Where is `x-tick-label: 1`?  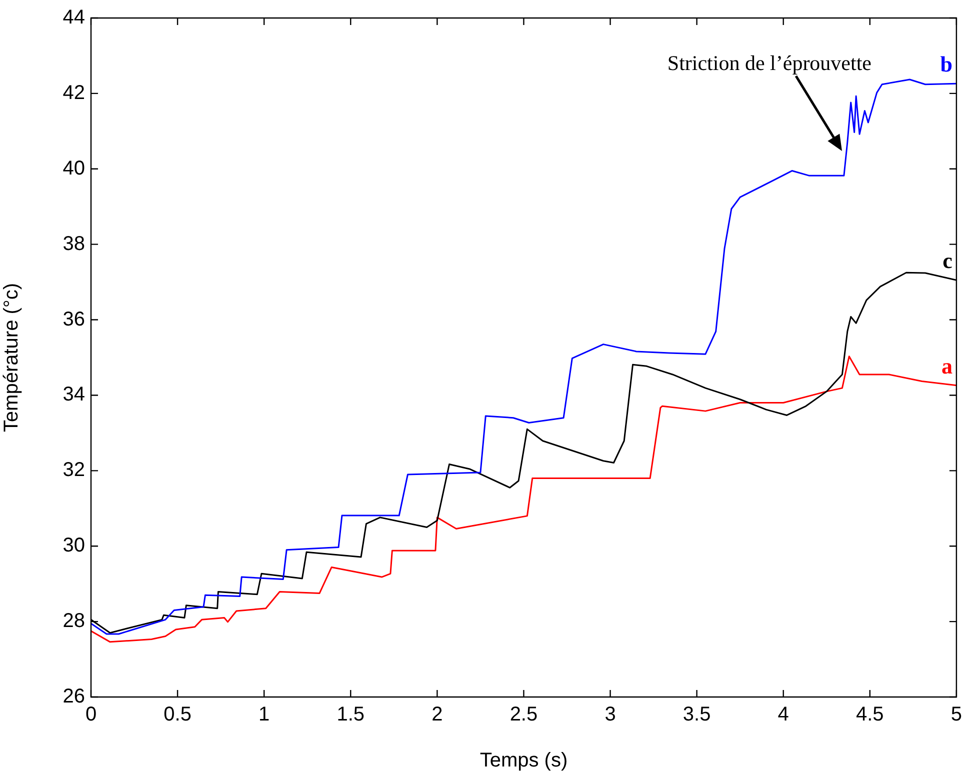 x-tick-label: 1 is located at coordinates (264, 715).